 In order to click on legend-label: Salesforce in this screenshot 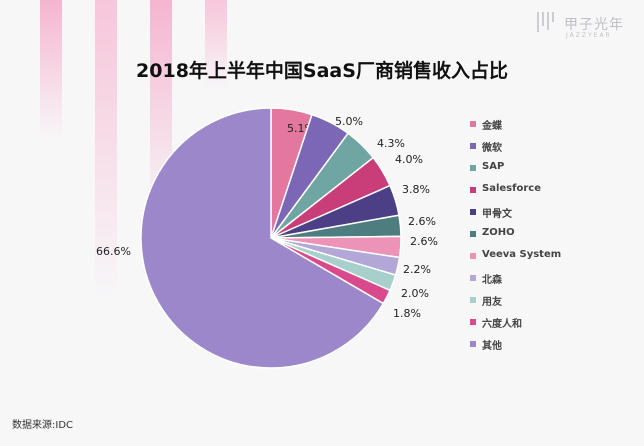, I will do `click(511, 188)`.